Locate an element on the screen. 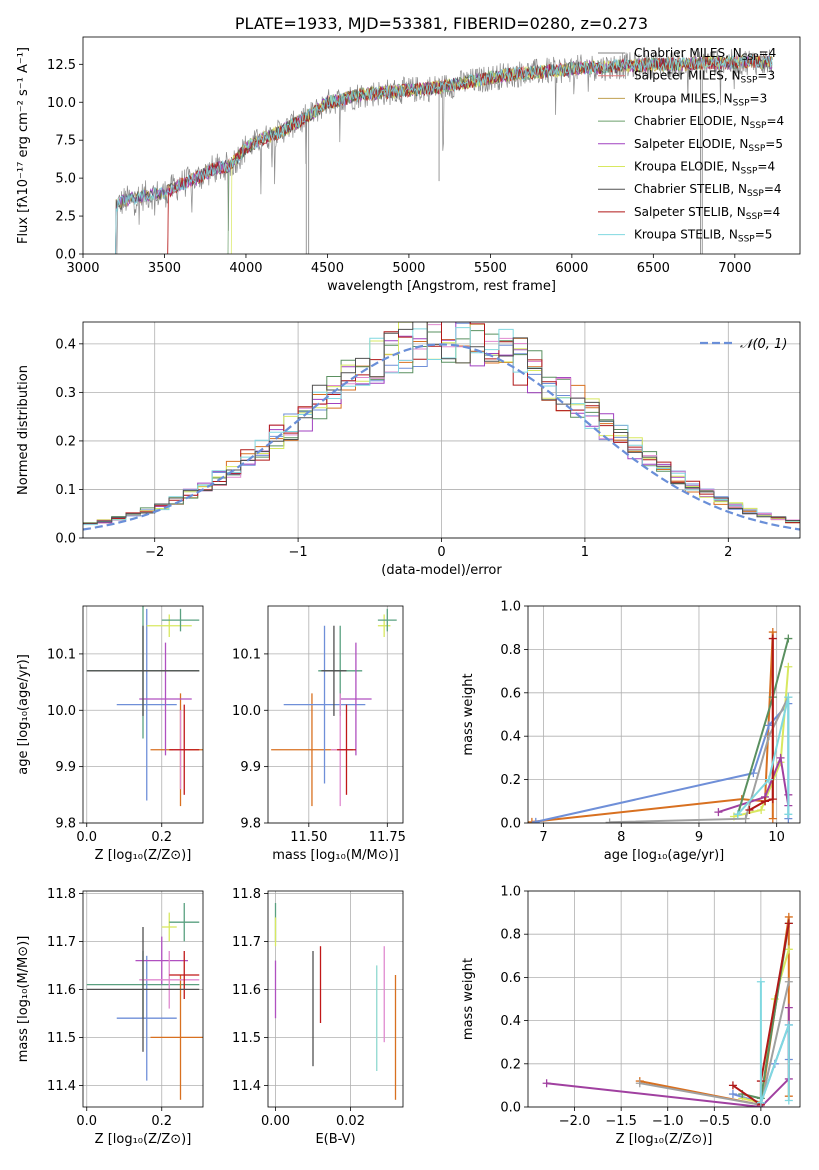  x-tick-label: 6500 is located at coordinates (653, 268).